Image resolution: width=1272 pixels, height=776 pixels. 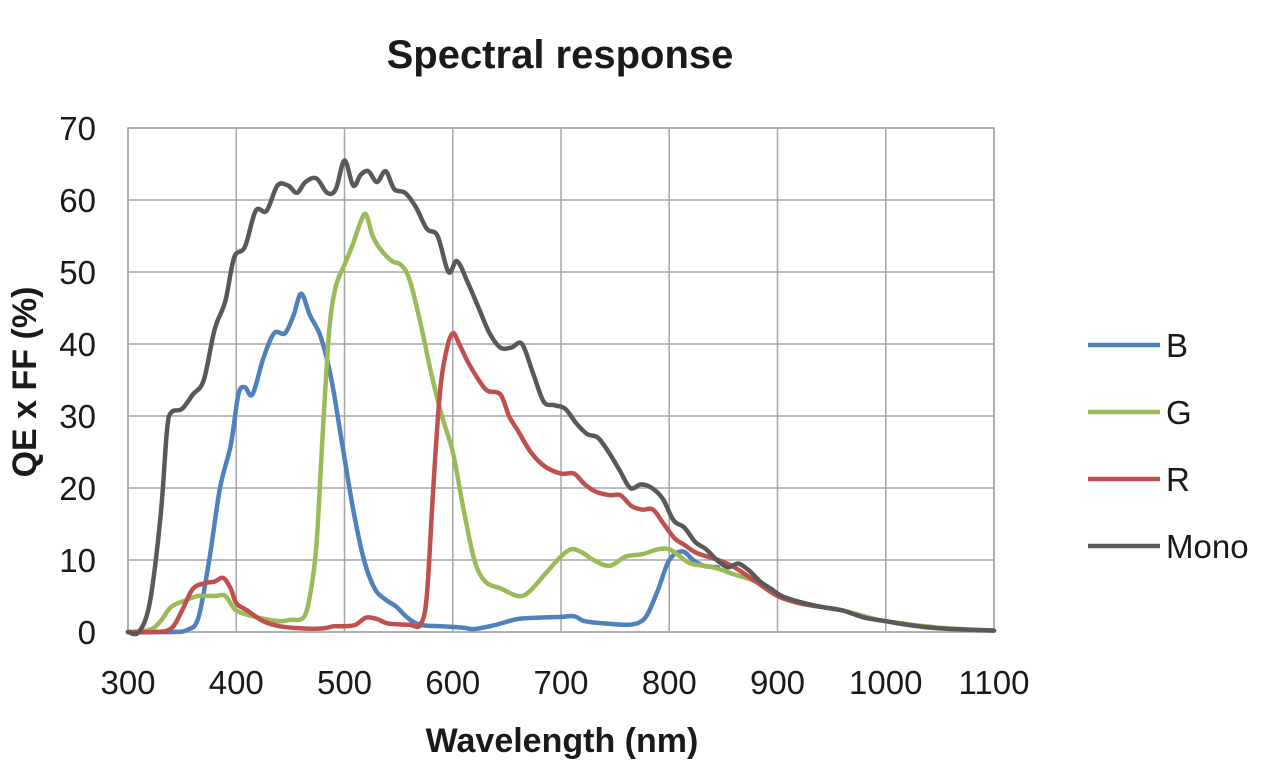 I want to click on legend: BGR Mono, so click(x=1168, y=446).